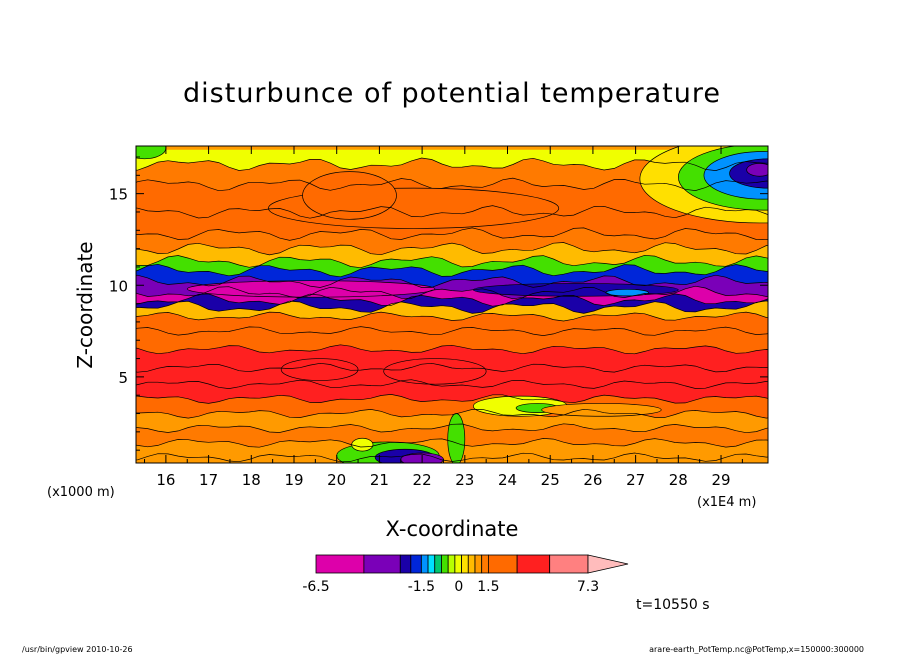 The image size is (904, 654). Describe the element at coordinates (635, 480) in the screenshot. I see `x-tick-label: 27` at that location.